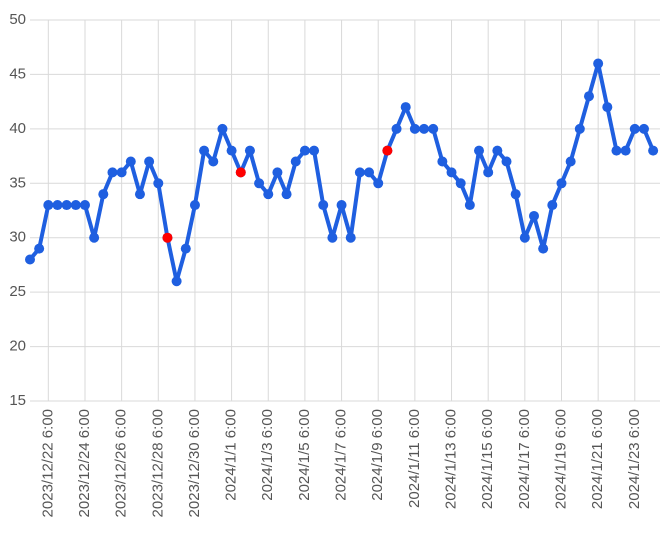 The height and width of the screenshot is (549, 670). What do you see at coordinates (304, 455) in the screenshot?
I see `x-tick-label: 2024/1/5 6:00` at bounding box center [304, 455].